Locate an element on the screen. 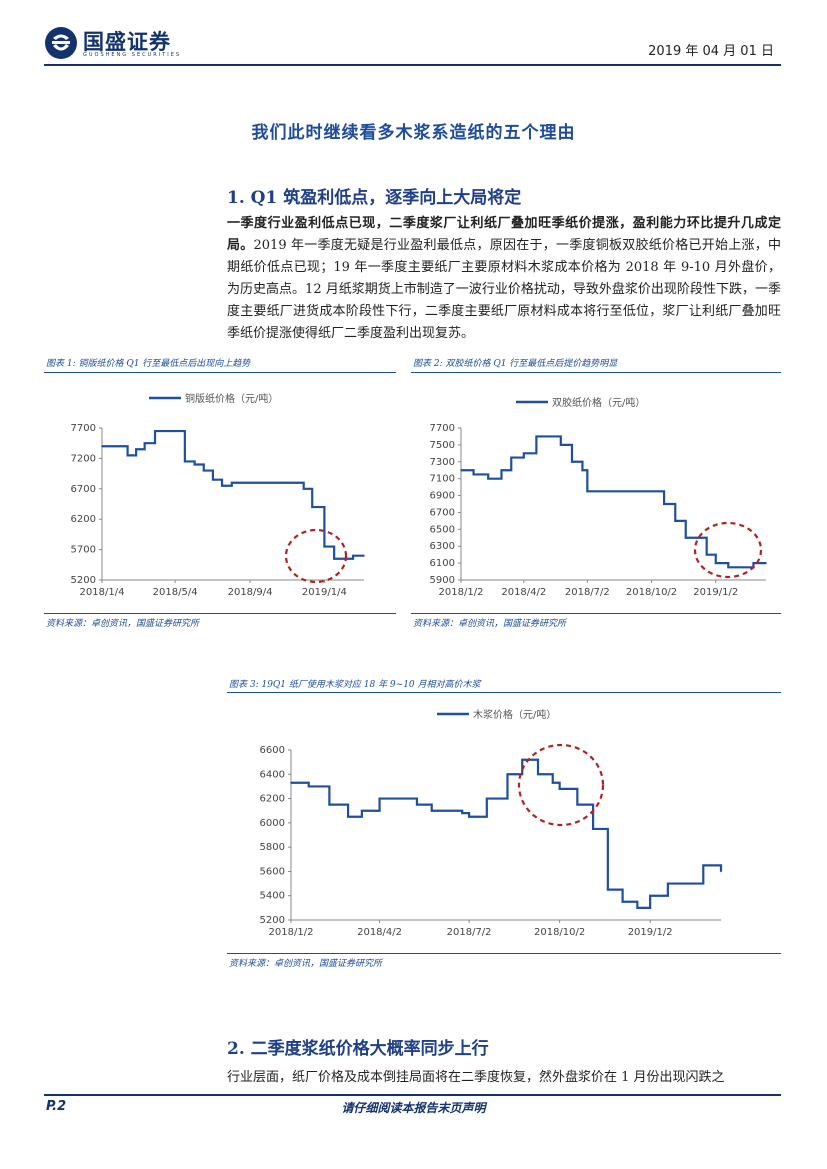  y-tick-label: 6300 is located at coordinates (442, 546).